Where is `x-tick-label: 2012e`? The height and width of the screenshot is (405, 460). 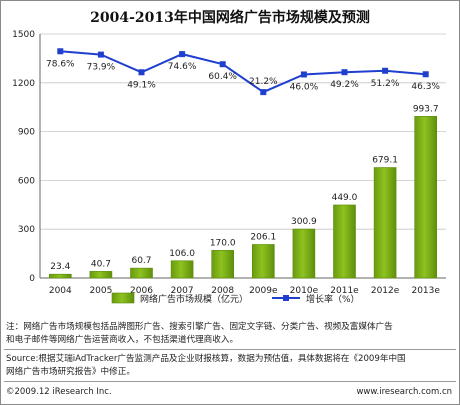
x-tick-label: 2012e is located at coordinates (385, 291).